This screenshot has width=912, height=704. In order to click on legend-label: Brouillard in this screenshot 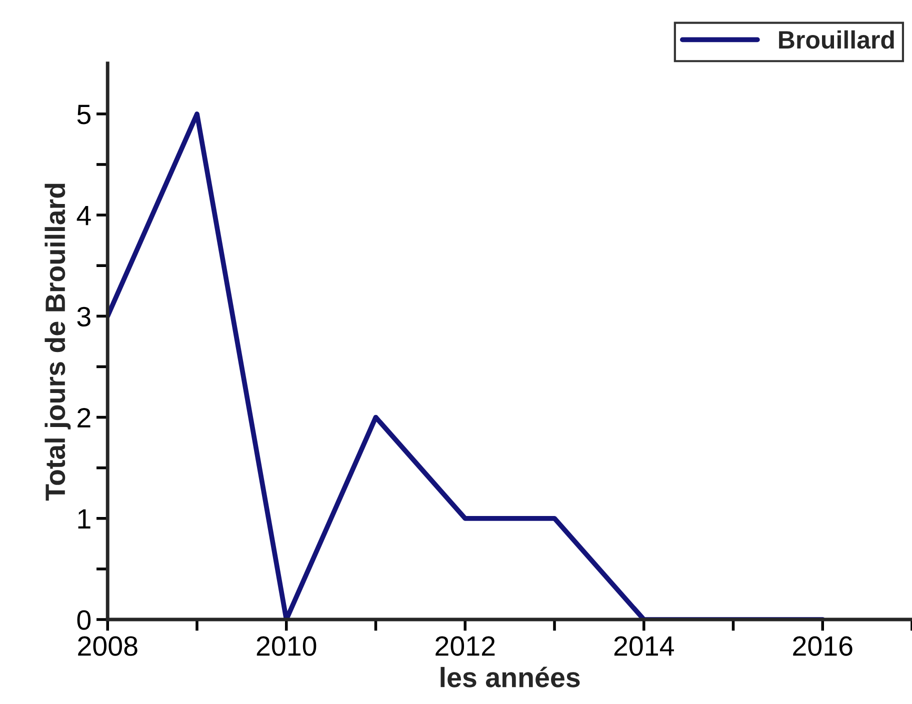, I will do `click(836, 39)`.